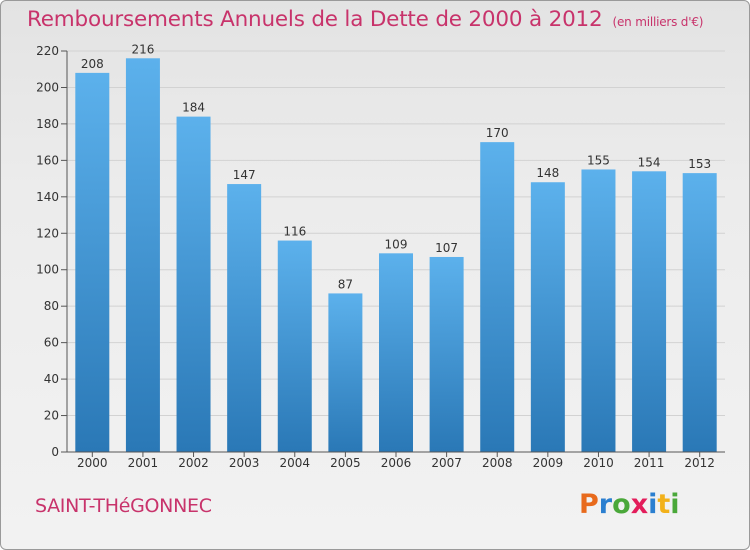  Describe the element at coordinates (55, 452) in the screenshot. I see `y-tick-label: 0` at that location.